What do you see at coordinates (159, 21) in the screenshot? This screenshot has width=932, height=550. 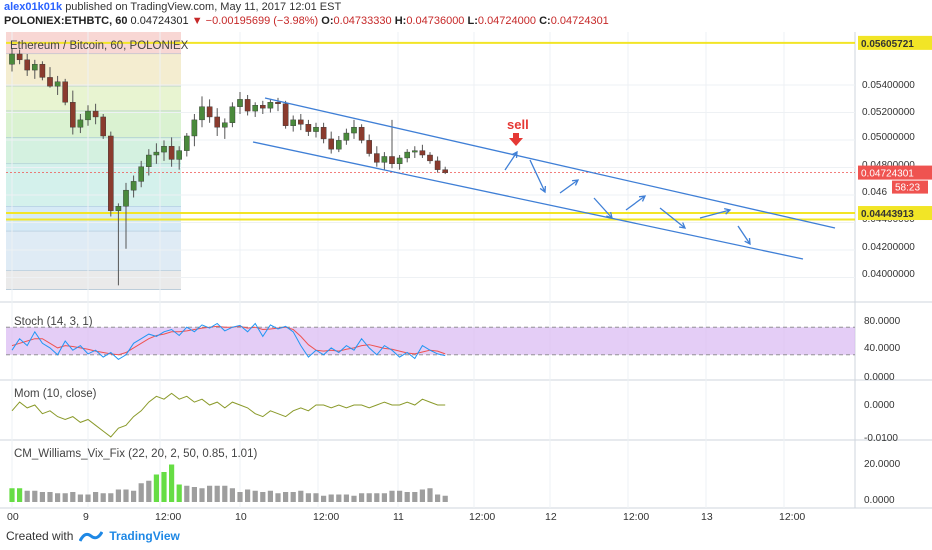 I see `current-price: 0.04724301` at bounding box center [159, 21].